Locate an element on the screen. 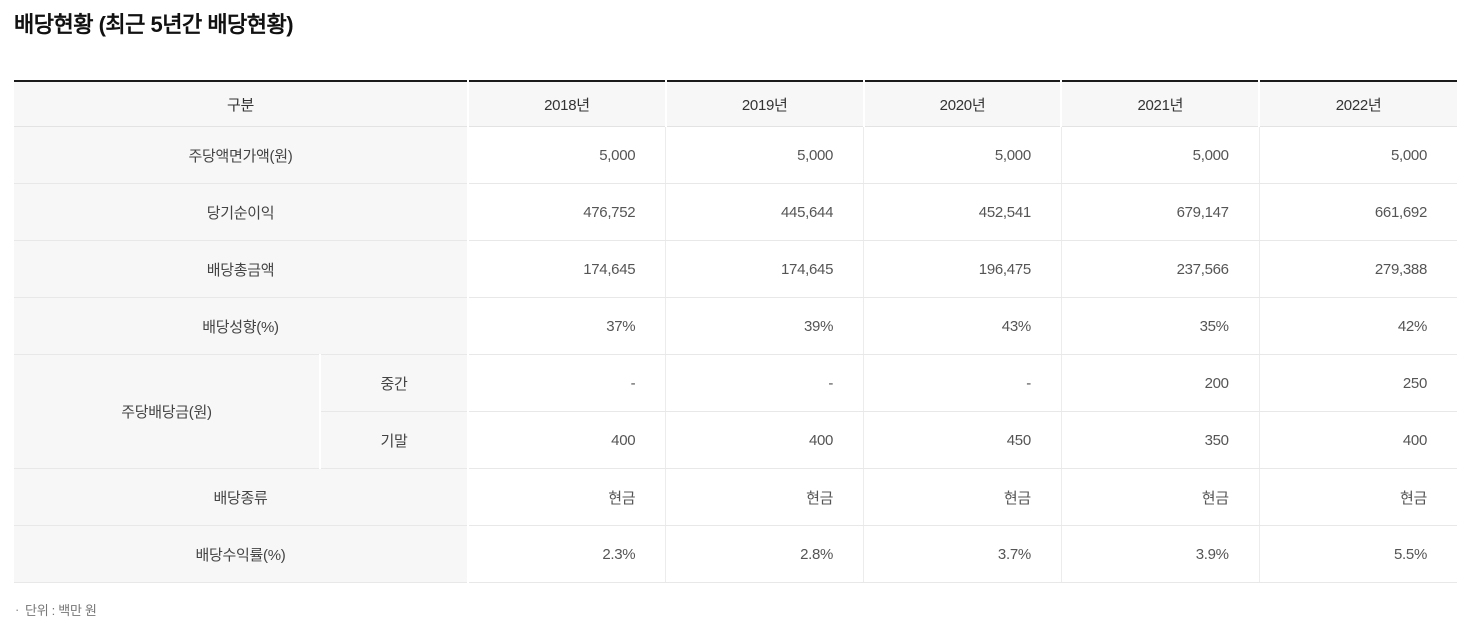  cell-value: 237,566 is located at coordinates (1160, 269).